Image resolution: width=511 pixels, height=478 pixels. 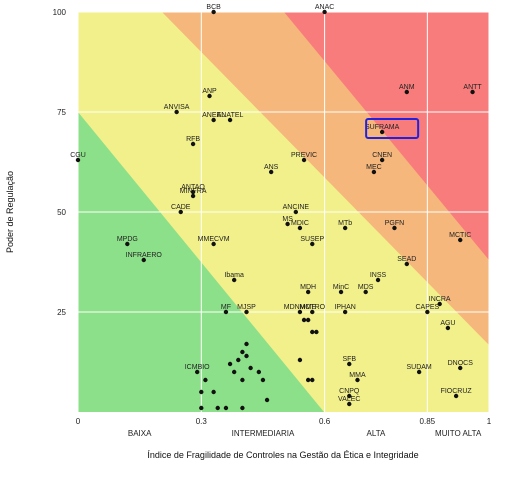 I want to click on highlight-box, so click(x=392, y=128).